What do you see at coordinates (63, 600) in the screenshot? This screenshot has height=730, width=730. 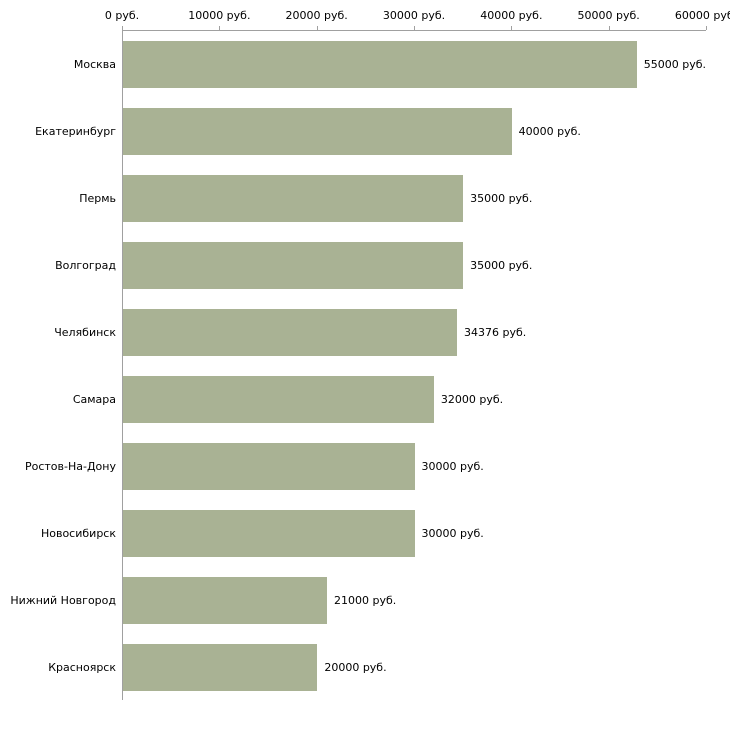 I see `category-label: Нижний Новгород` at bounding box center [63, 600].